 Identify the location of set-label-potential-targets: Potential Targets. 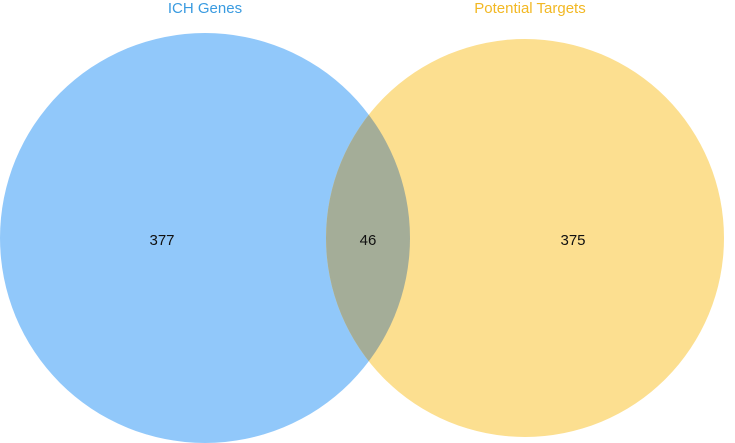
(529, 8).